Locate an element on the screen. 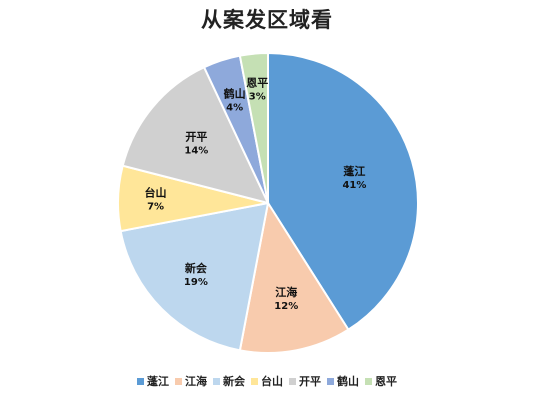 Image resolution: width=534 pixels, height=400 pixels. slice-category-label: 江海 is located at coordinates (286, 292).